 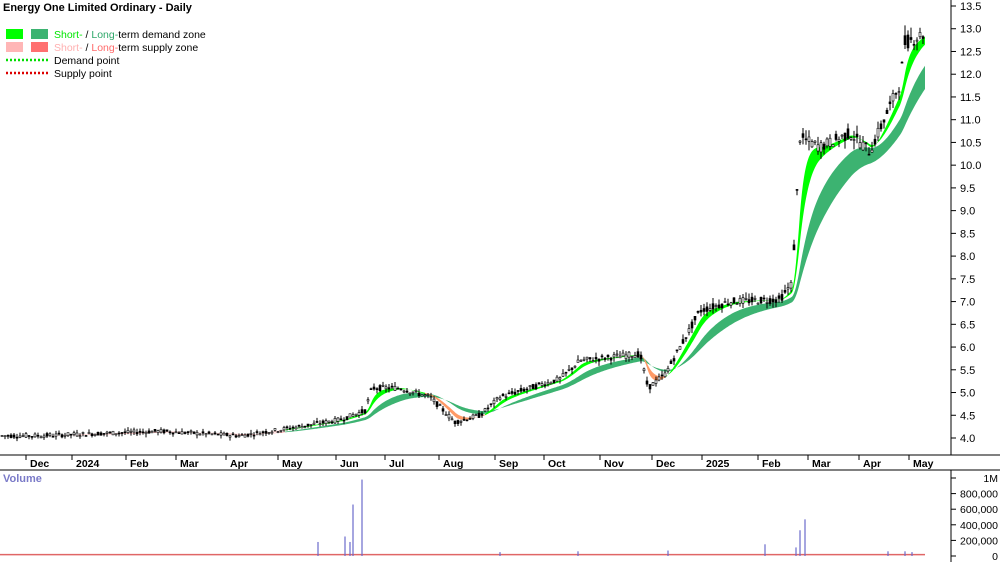 I want to click on legend-label: Short- / Long-term demand zone, so click(x=130, y=35).